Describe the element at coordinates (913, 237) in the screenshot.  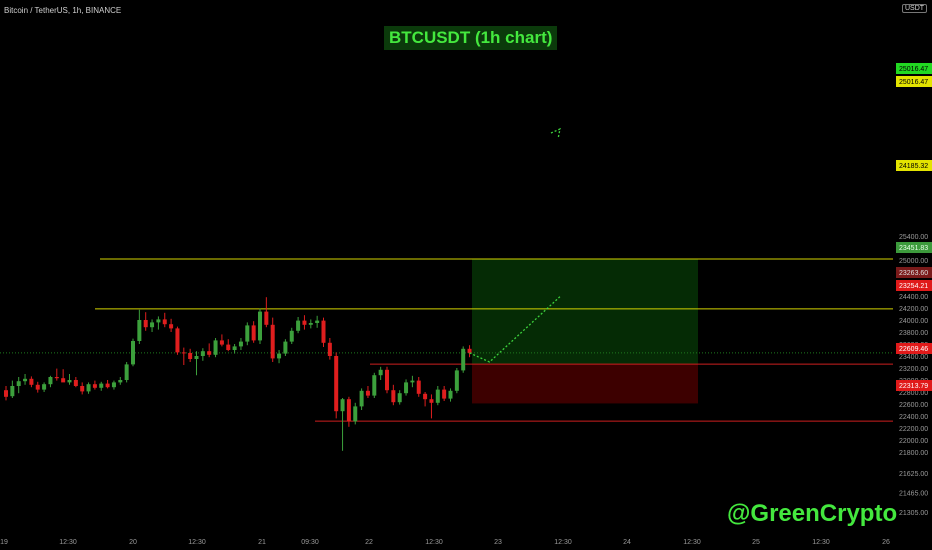
I see `y-tick-label: 25400.00` at that location.